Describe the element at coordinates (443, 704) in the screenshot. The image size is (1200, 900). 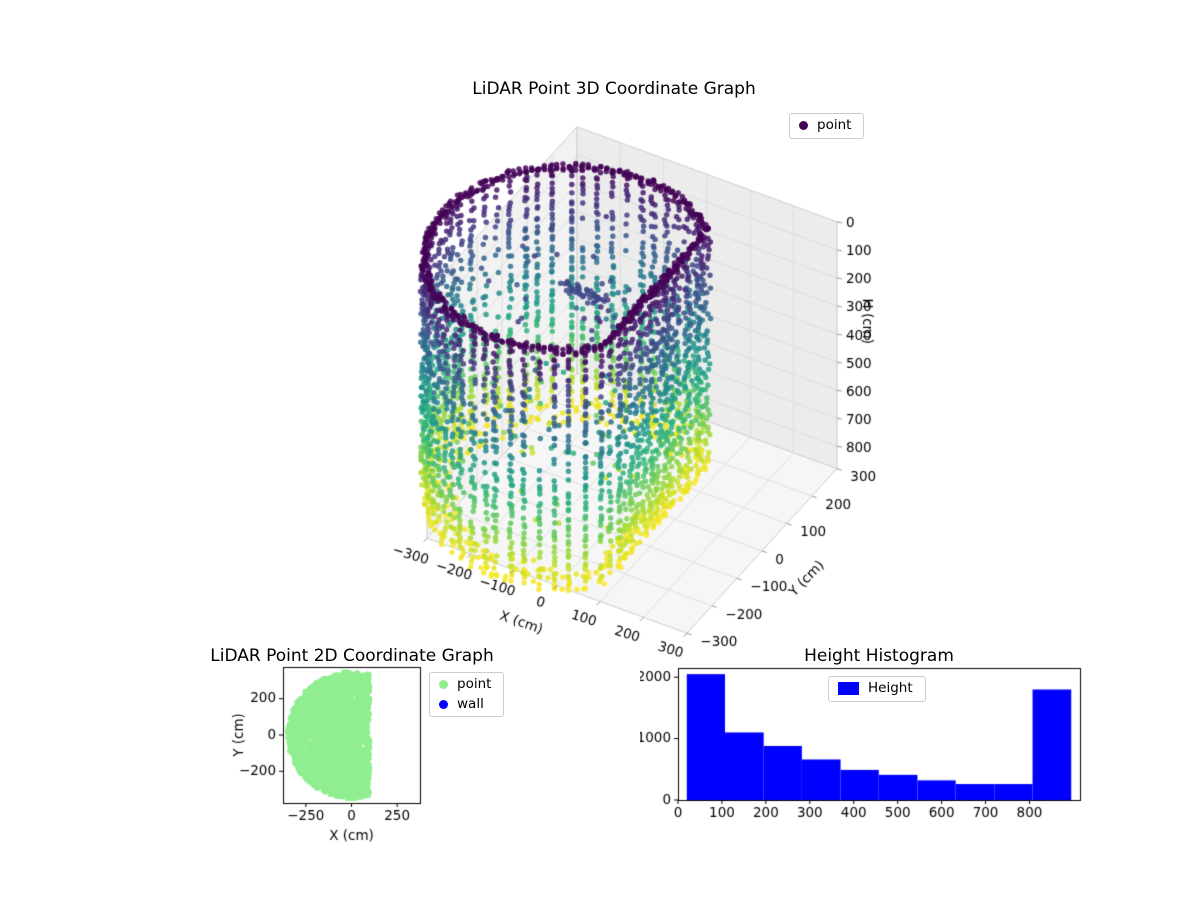
I see `wall-marker-icon` at that location.